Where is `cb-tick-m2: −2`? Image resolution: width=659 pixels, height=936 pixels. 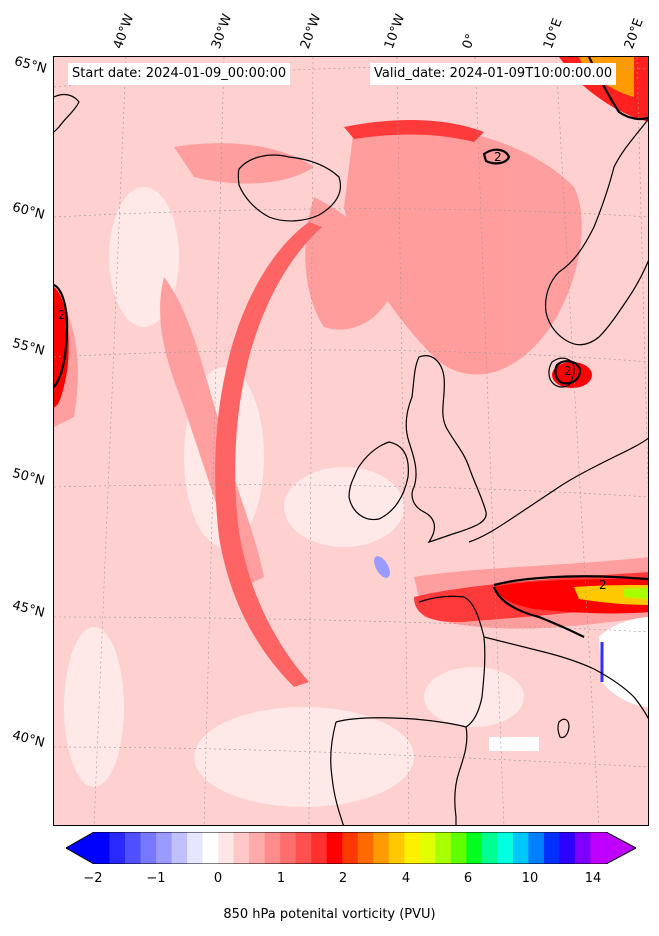
cb-tick-m2: −2 is located at coordinates (93, 878).